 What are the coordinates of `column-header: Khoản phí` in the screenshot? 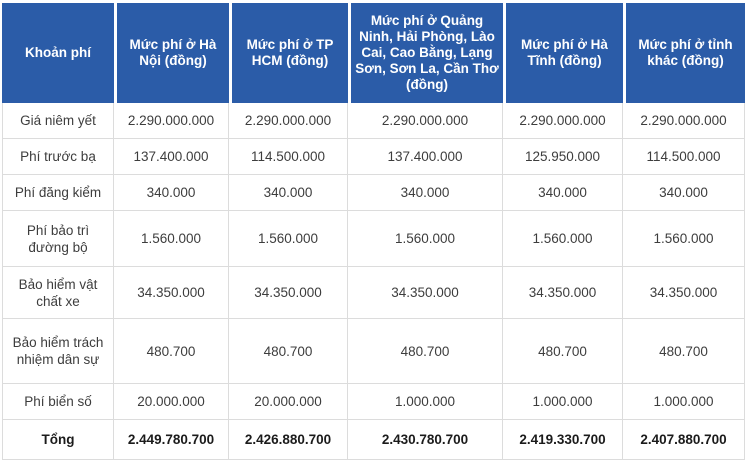 It's located at (58, 53).